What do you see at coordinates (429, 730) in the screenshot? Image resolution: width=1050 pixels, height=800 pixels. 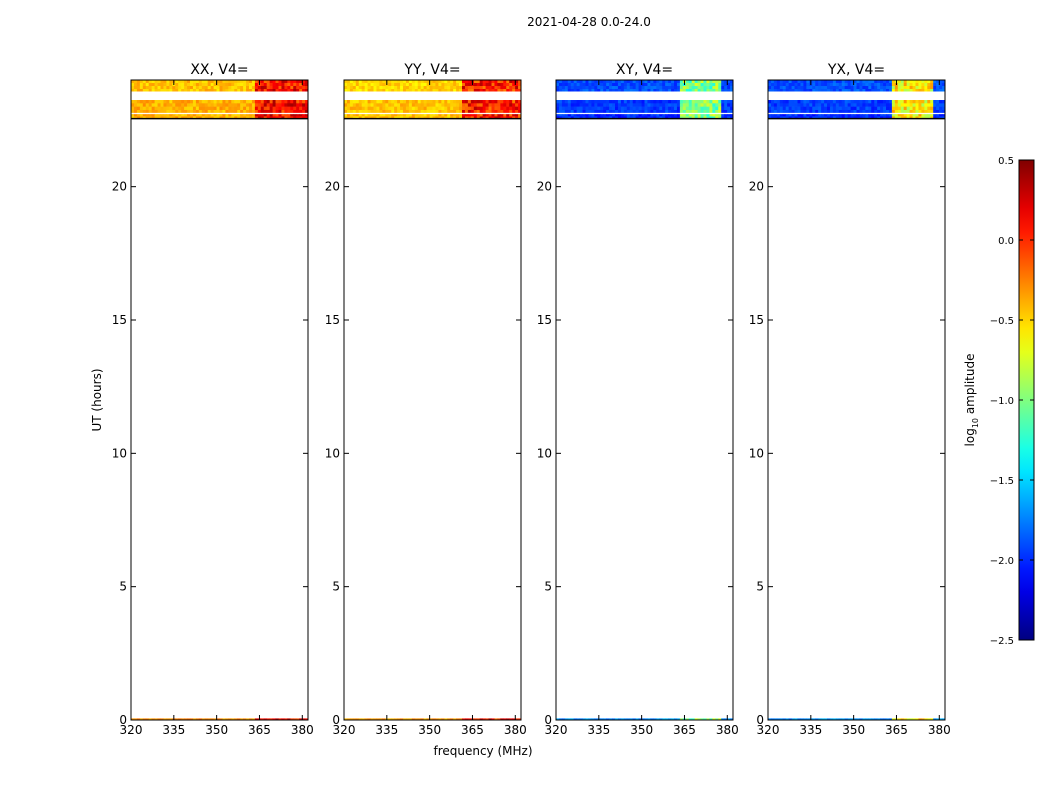 I see `x-tick-label: 350` at bounding box center [429, 730].